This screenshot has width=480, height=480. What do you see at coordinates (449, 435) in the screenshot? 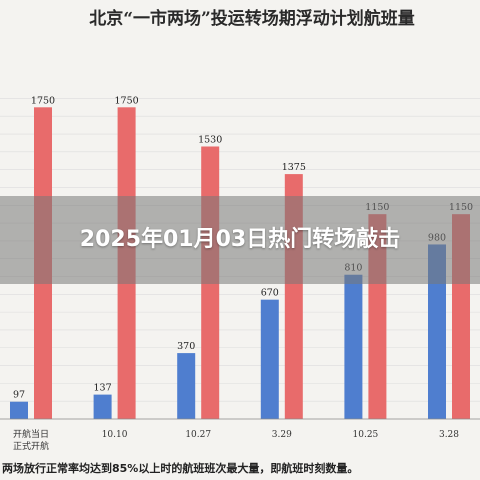
I see `x-tick-label: 3.28` at bounding box center [449, 435].